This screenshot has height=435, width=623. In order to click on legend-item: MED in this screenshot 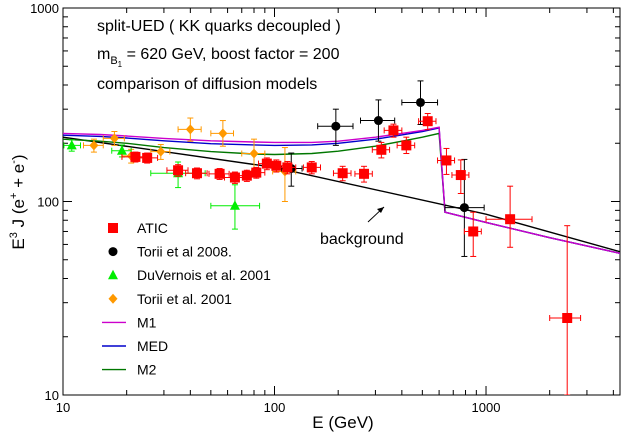, I will do `click(135, 346)`.